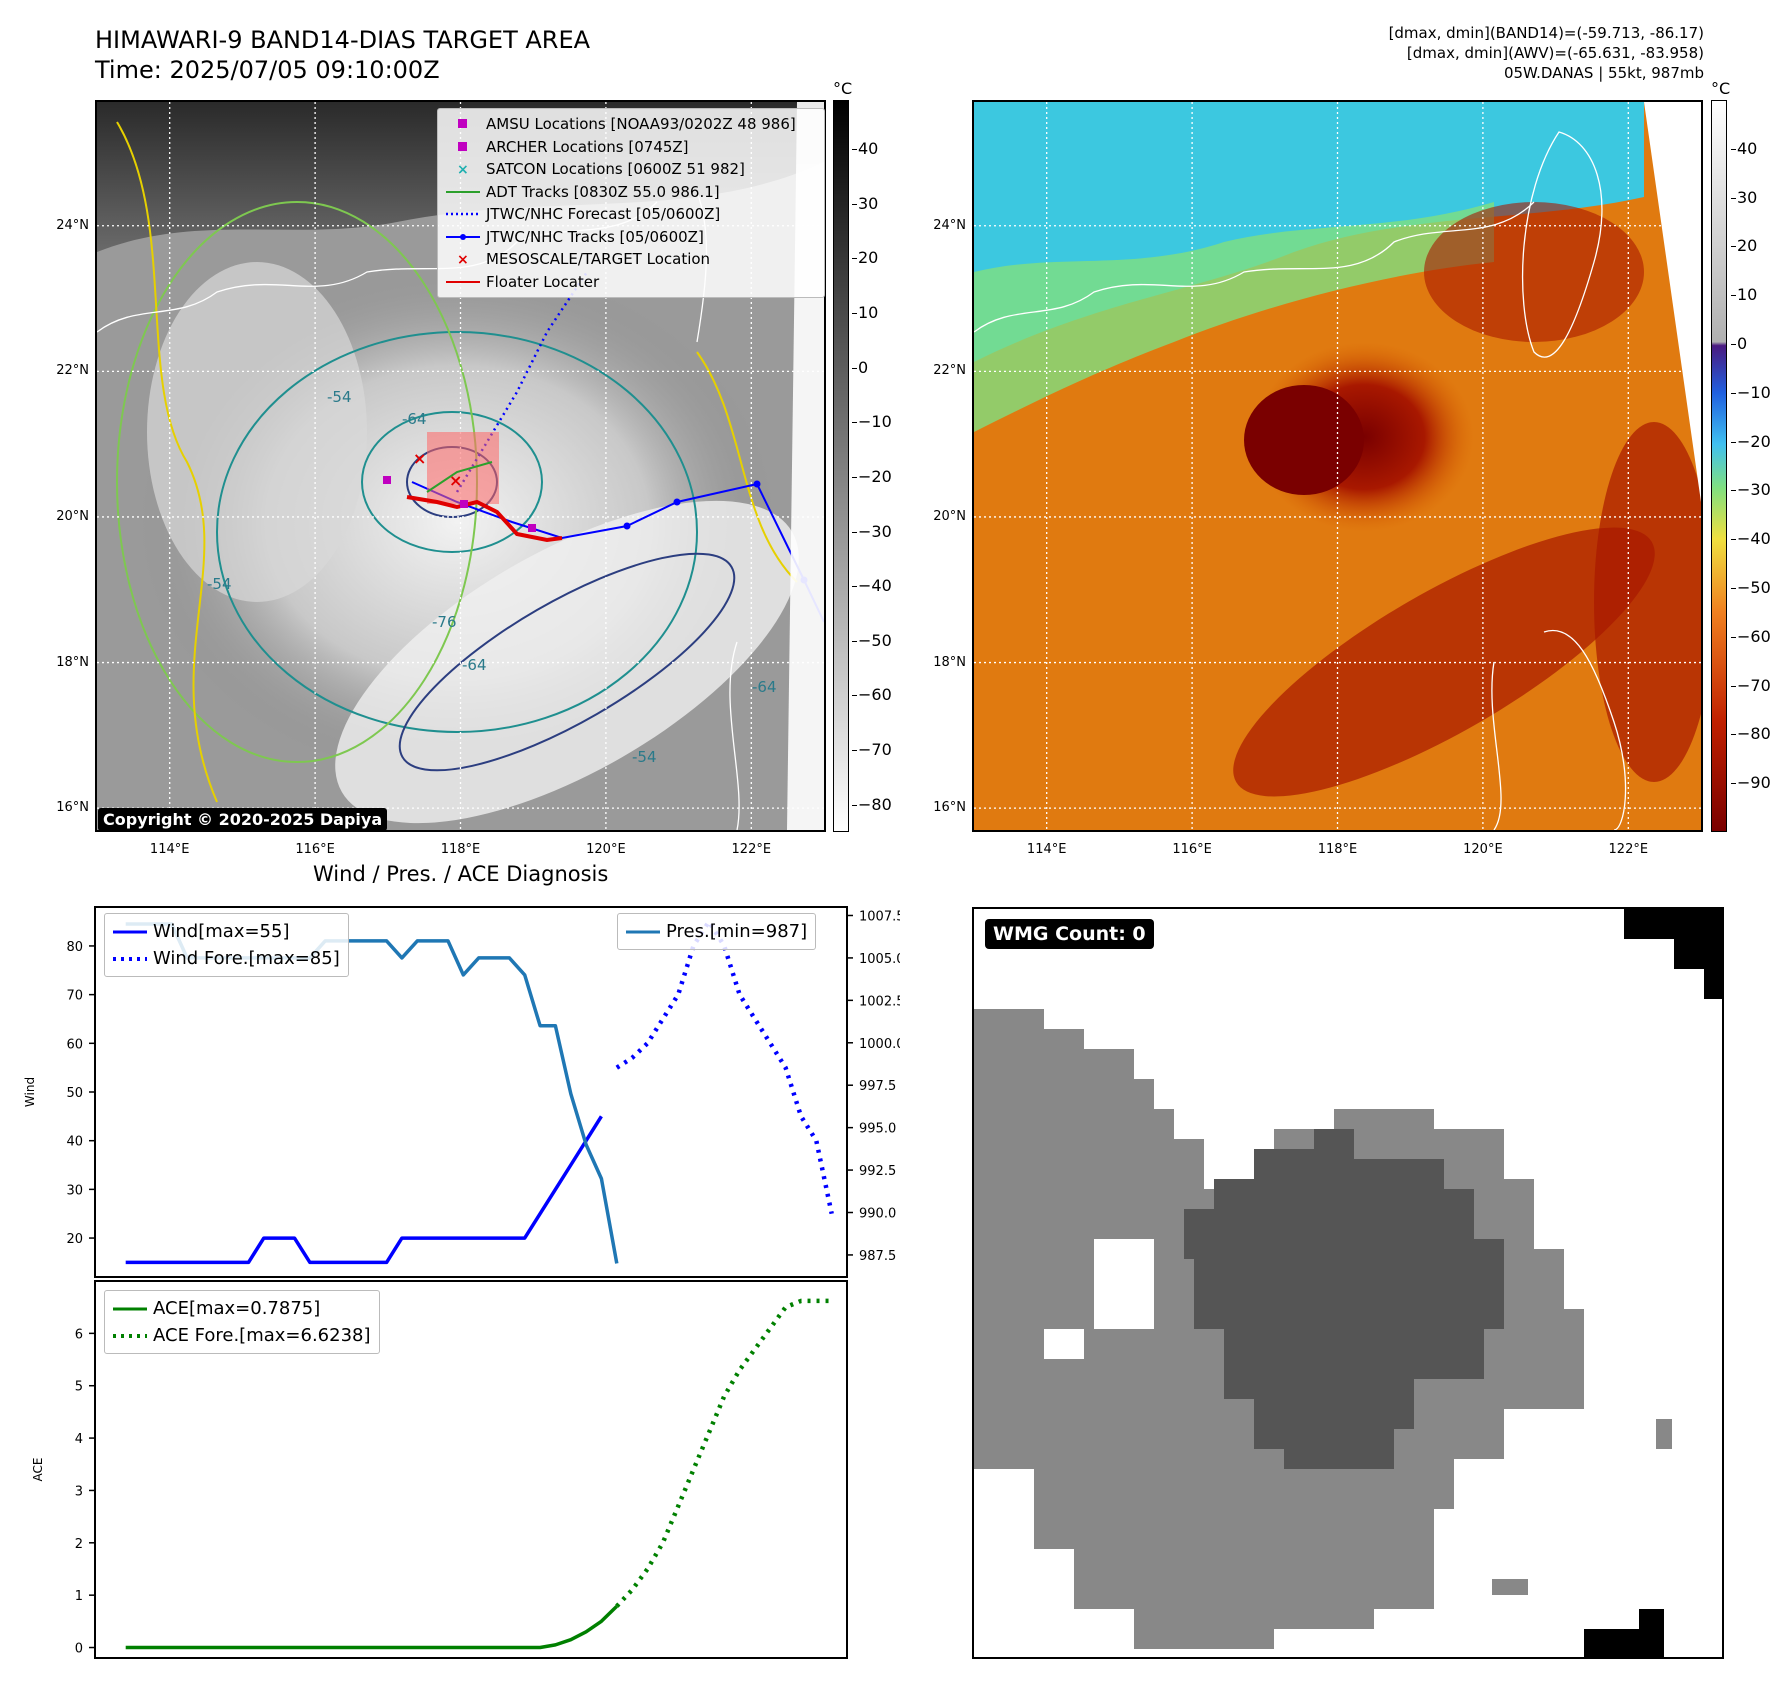 The image size is (1788, 1690). What do you see at coordinates (1559, 729) in the screenshot?
I see `awv-luzon-coastline` at bounding box center [1559, 729].